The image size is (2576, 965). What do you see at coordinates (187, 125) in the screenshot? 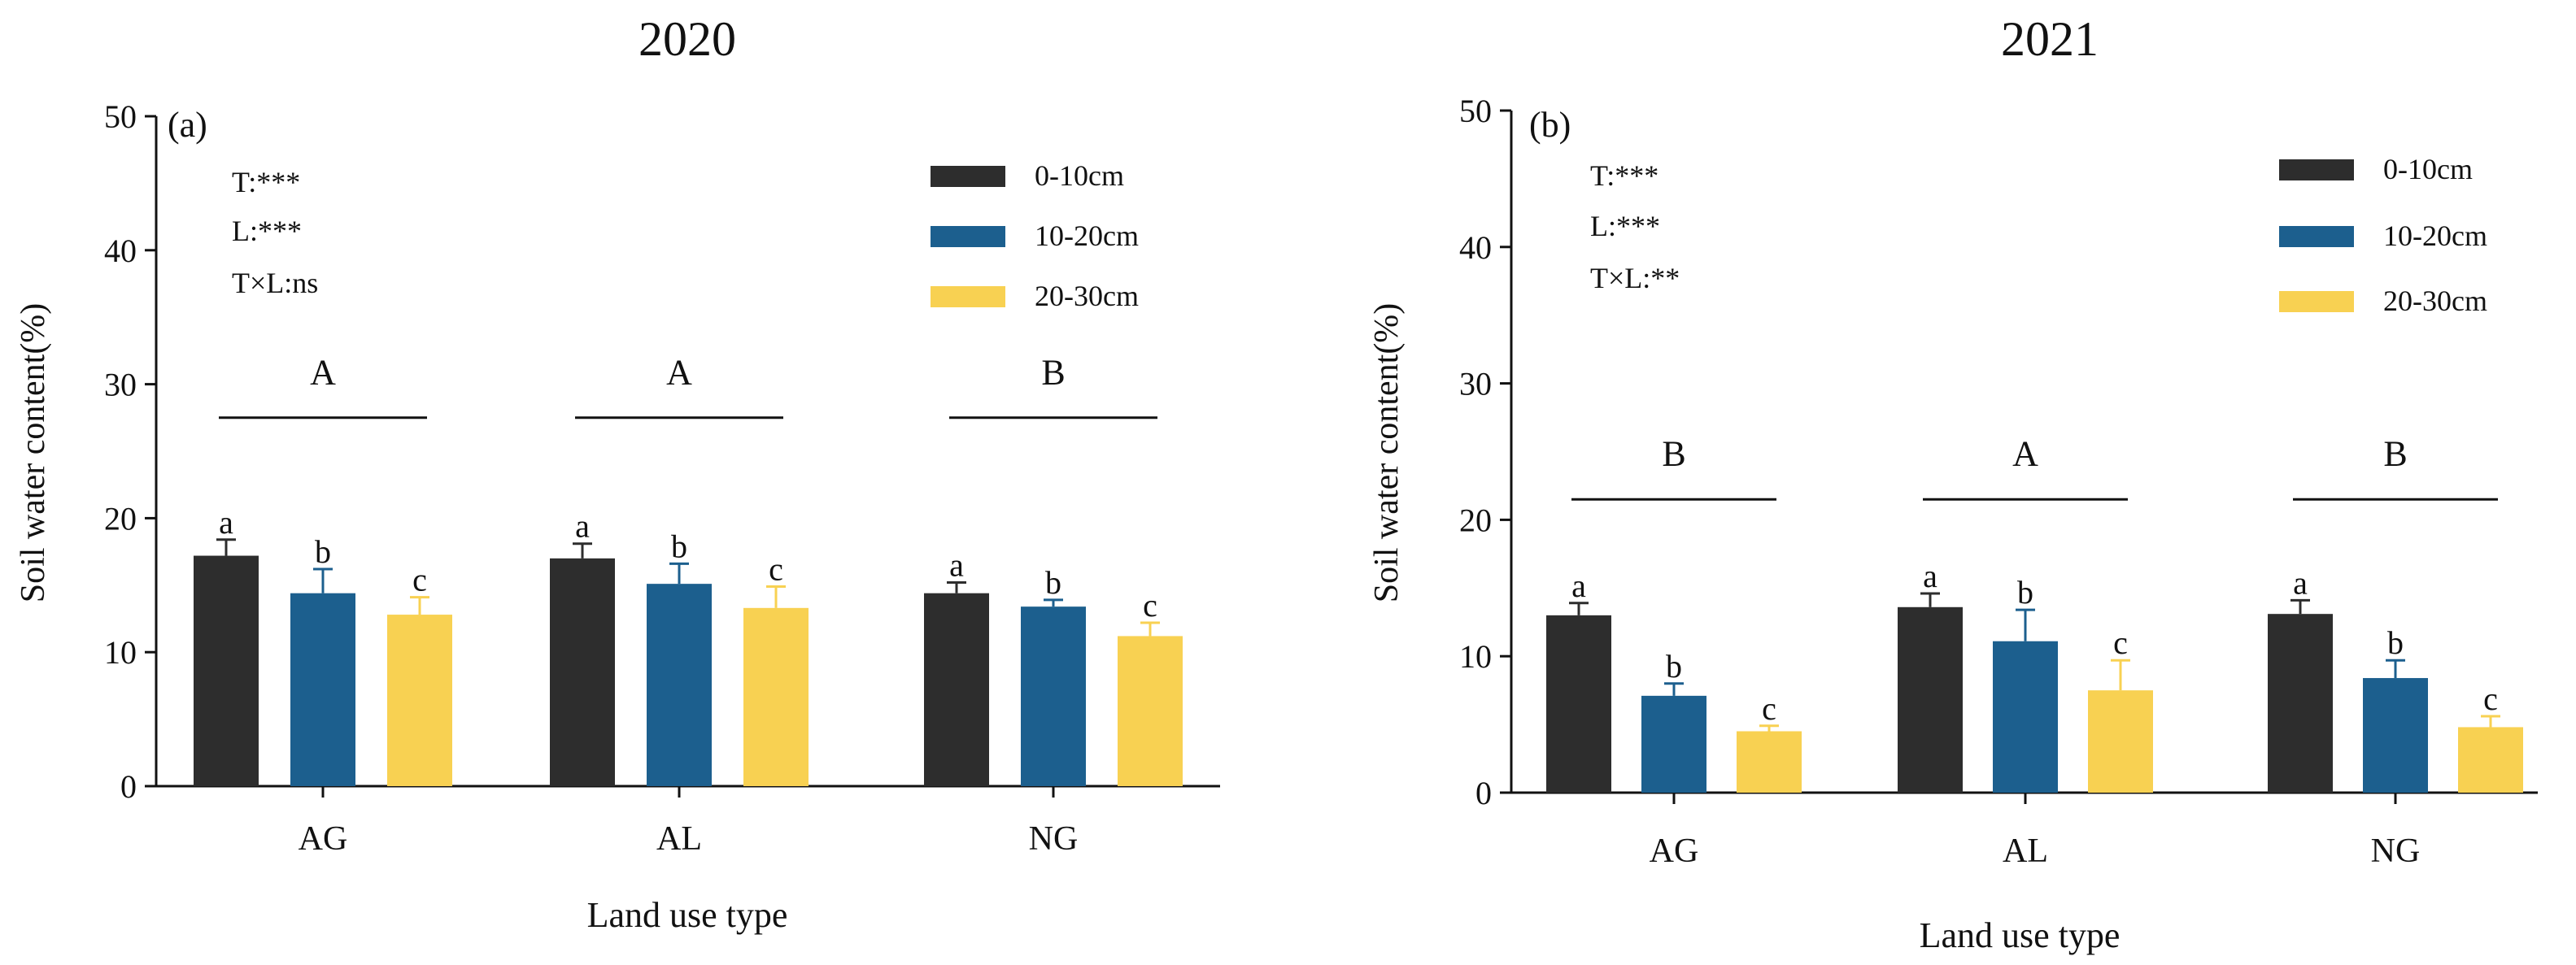
I see `panel-label: (a)` at bounding box center [187, 125].